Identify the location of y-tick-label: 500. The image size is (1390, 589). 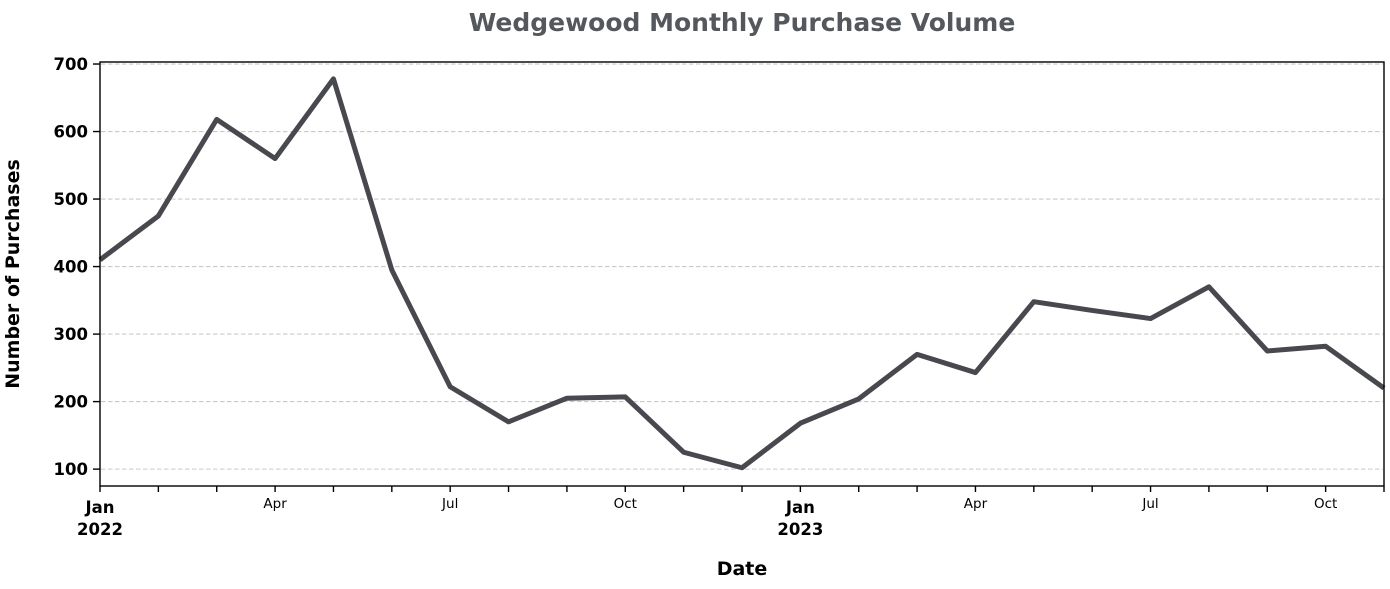
(71, 199).